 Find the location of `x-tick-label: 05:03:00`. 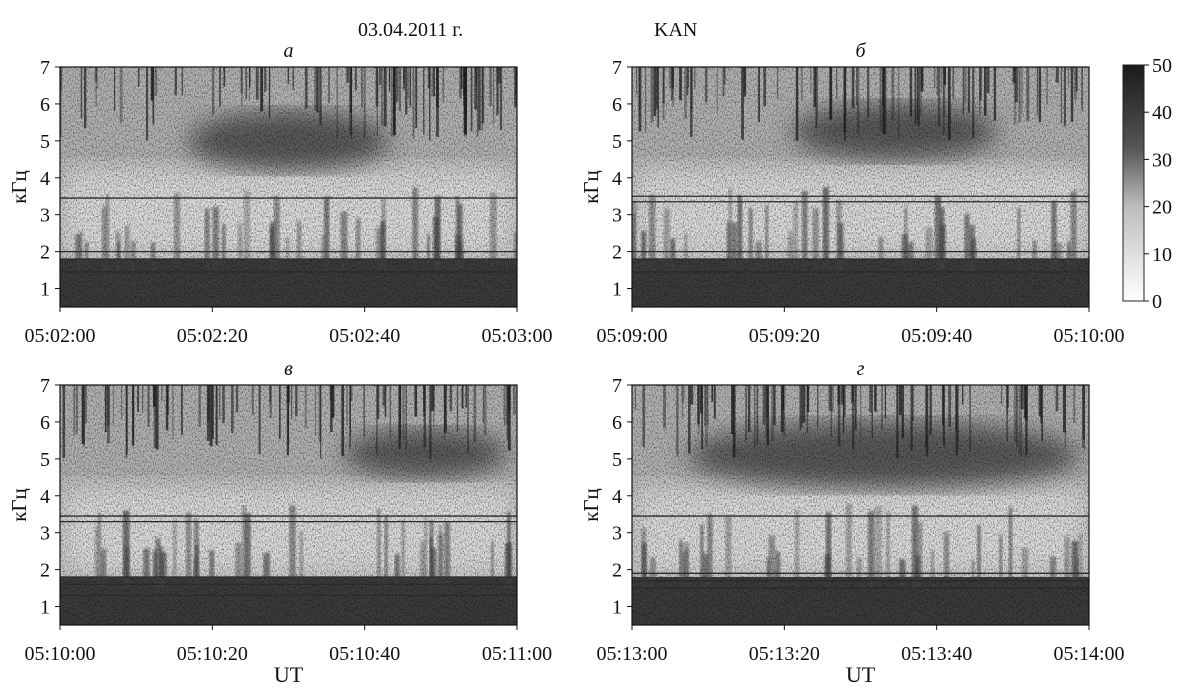

x-tick-label: 05:03:00 is located at coordinates (516, 336).